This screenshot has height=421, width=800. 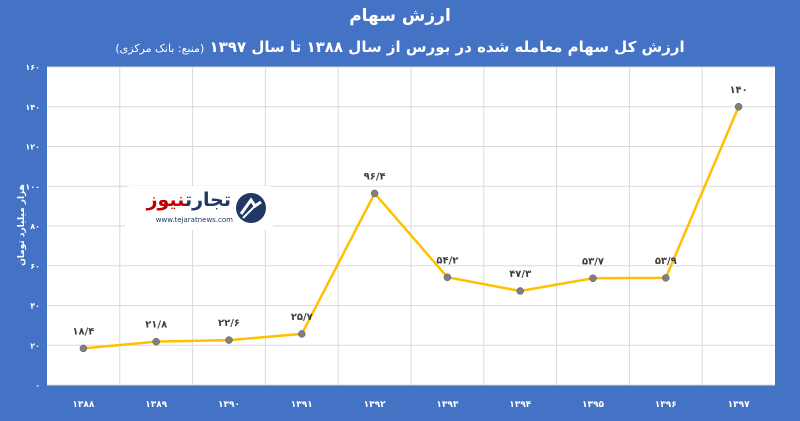 What do you see at coordinates (165, 200) in the screenshot?
I see `logo-brand-accent: نیوز` at bounding box center [165, 200].